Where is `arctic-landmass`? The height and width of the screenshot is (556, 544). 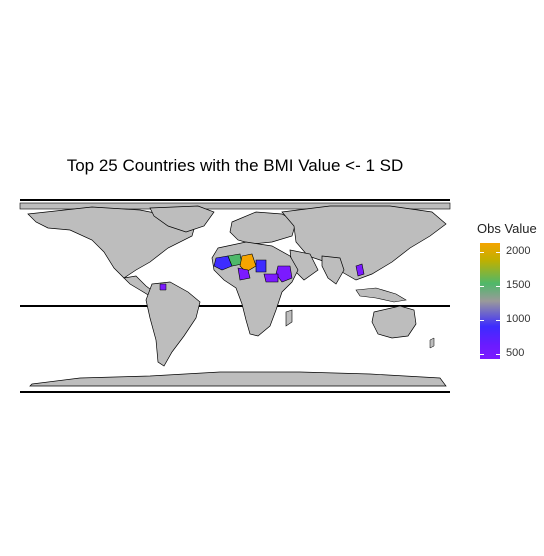 arctic-landmass is located at coordinates (235, 206).